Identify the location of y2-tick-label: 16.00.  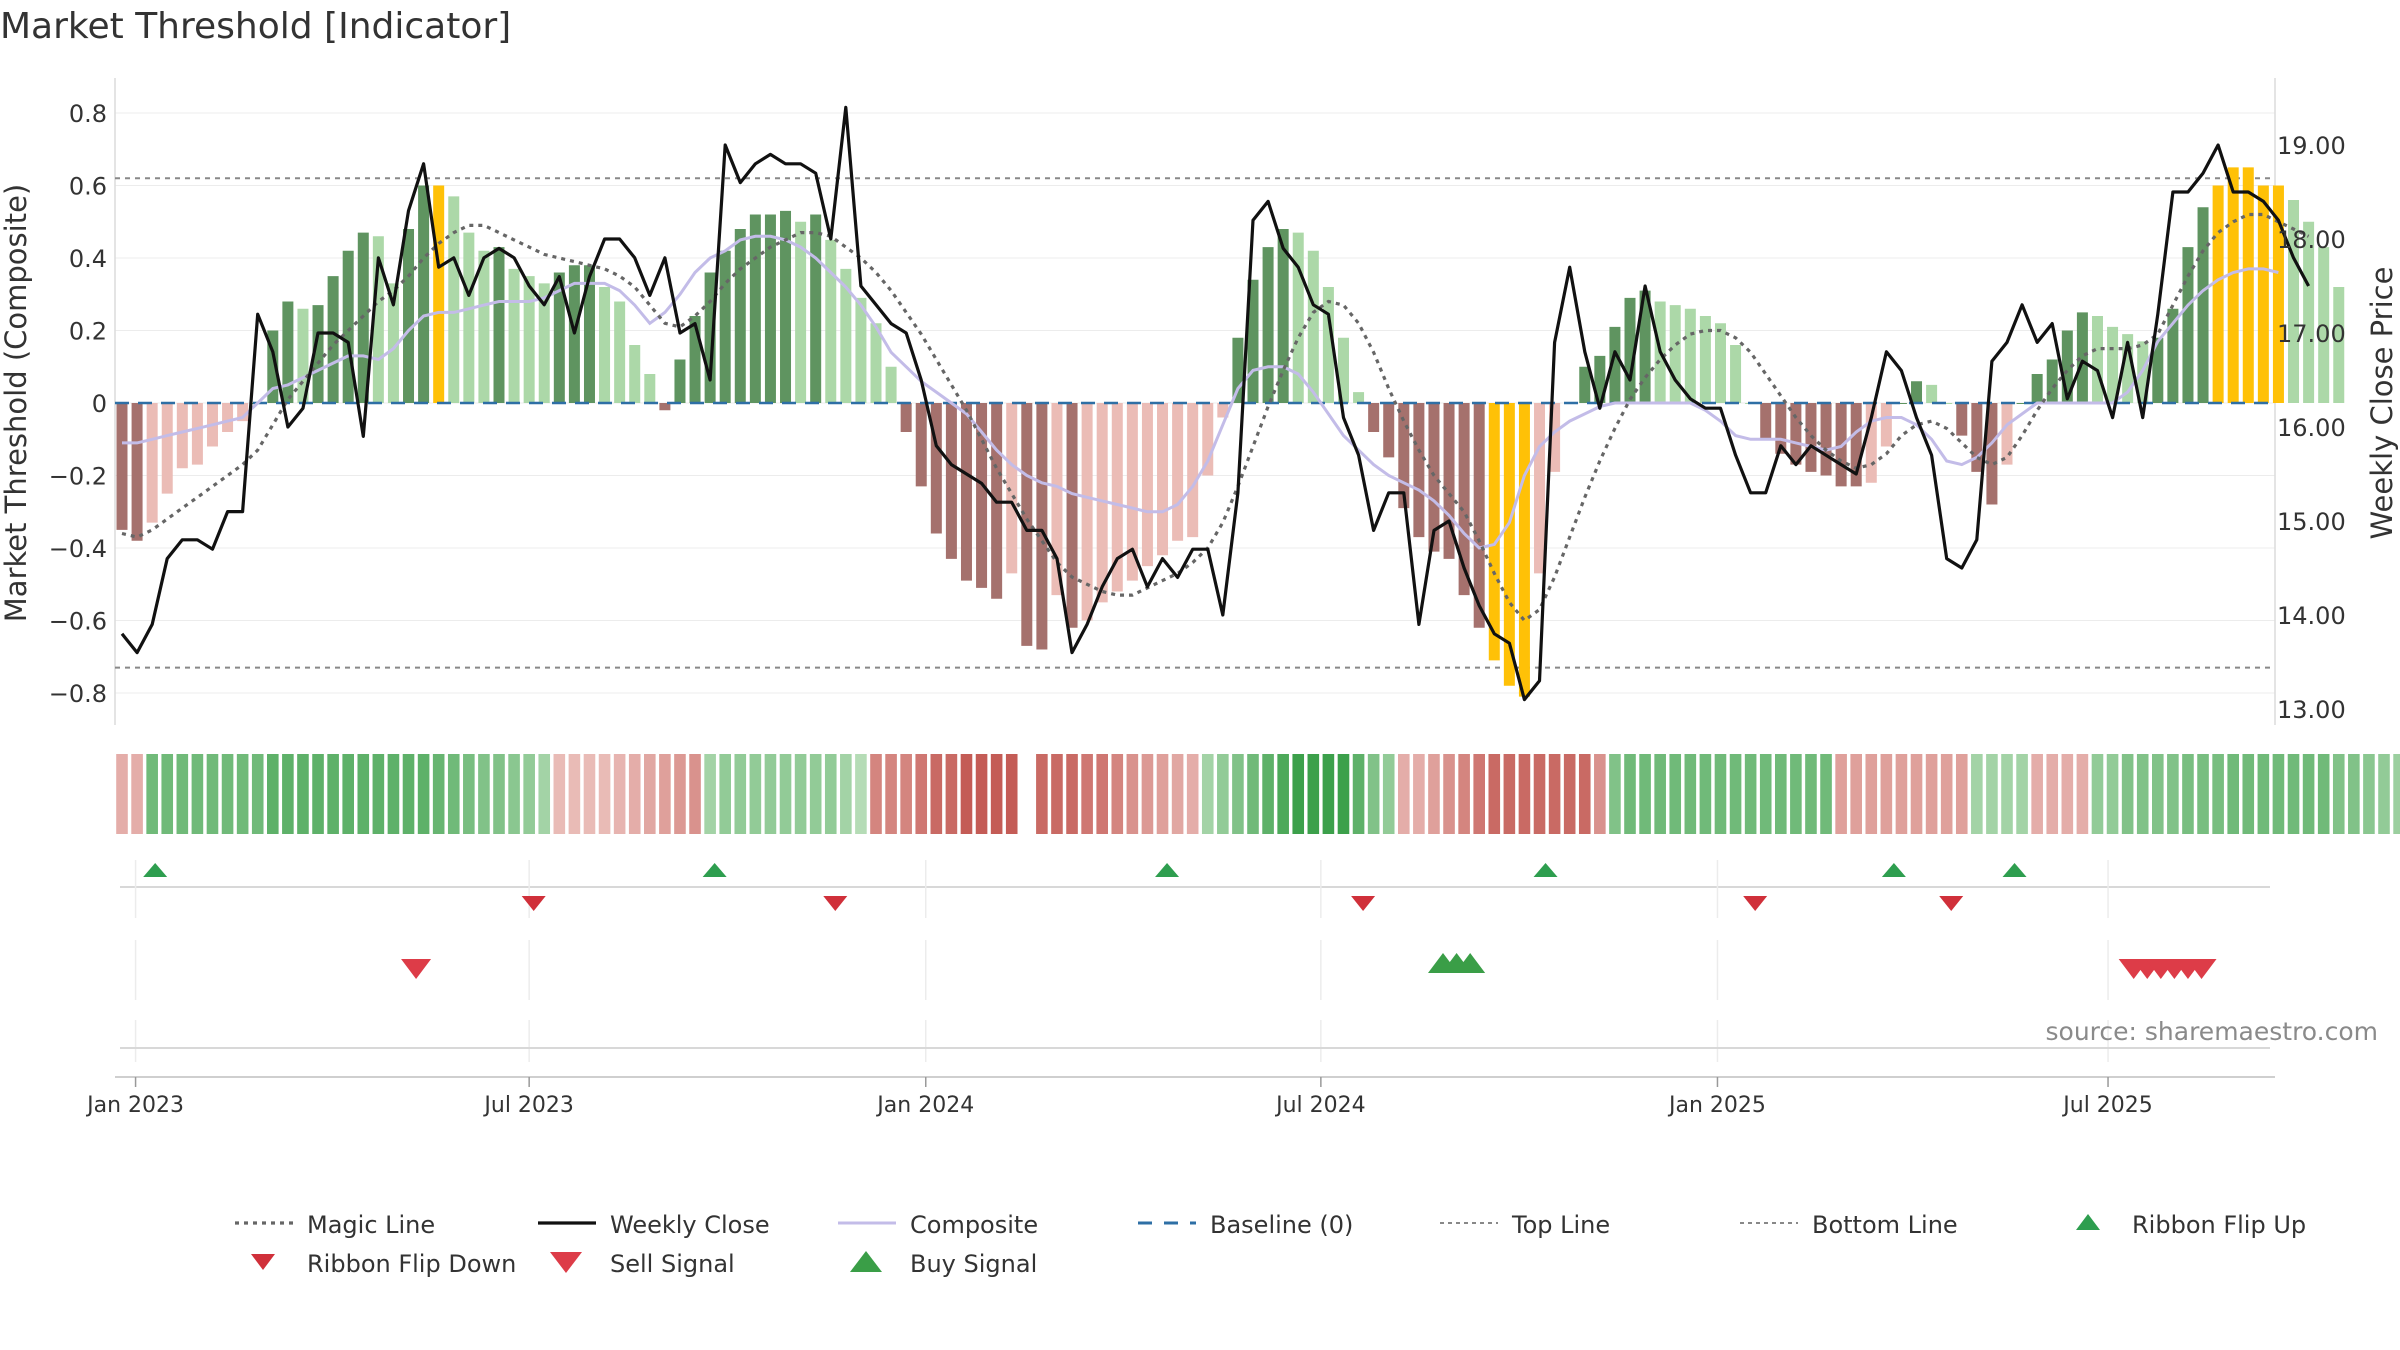
(2311, 428).